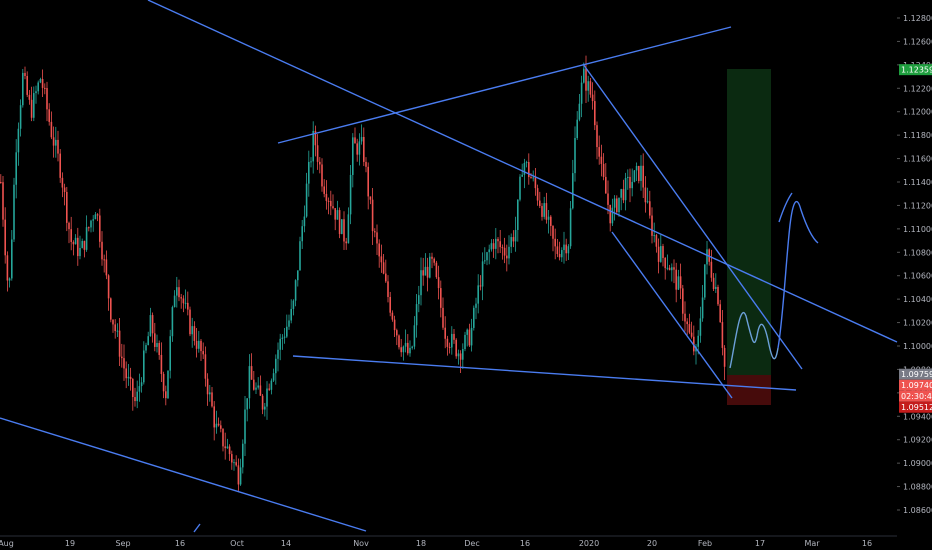 This screenshot has height=550, width=932. What do you see at coordinates (705, 543) in the screenshot?
I see `time-tick-label: Feb` at bounding box center [705, 543].